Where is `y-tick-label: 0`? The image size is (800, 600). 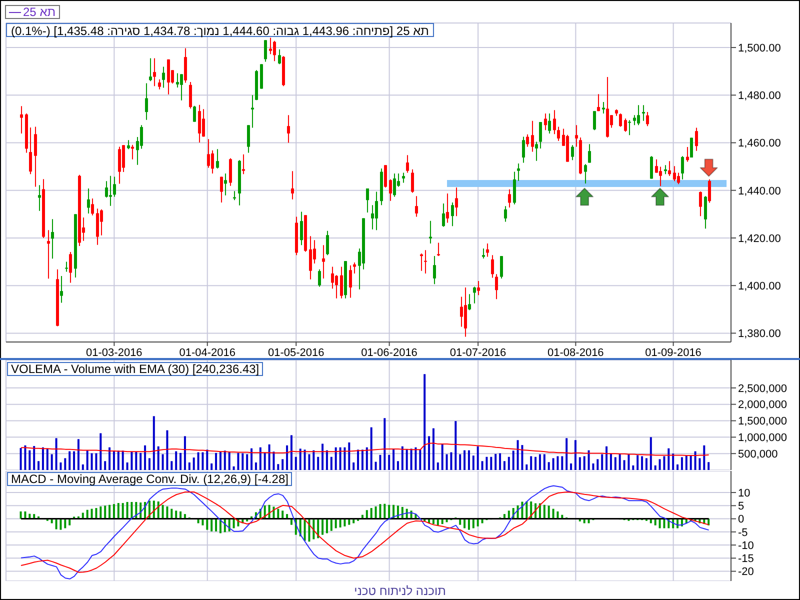 y-tick-label: 0 is located at coordinates (741, 520).